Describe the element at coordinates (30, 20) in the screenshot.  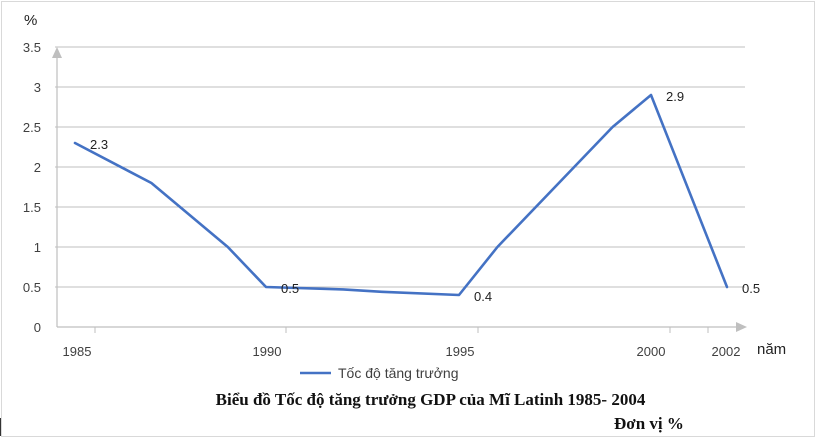
I see `y-axis-label: %` at that location.